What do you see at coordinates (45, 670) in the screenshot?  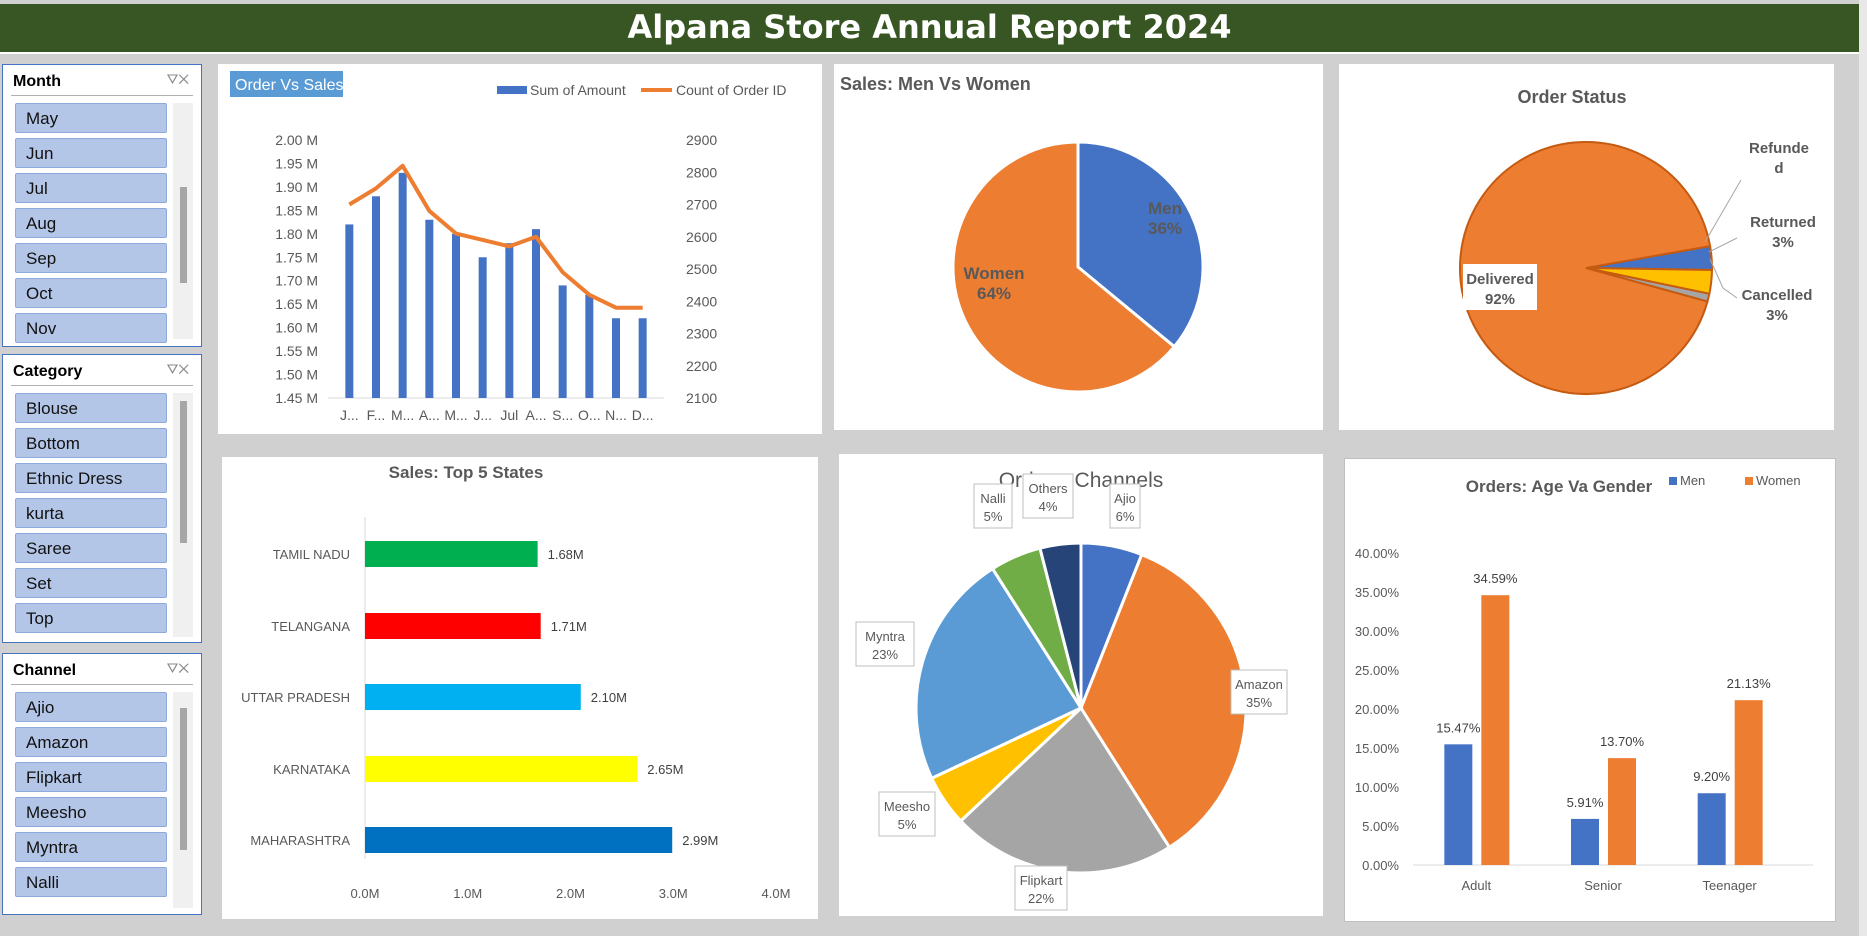 I see `slicer-title: Channel` at bounding box center [45, 670].